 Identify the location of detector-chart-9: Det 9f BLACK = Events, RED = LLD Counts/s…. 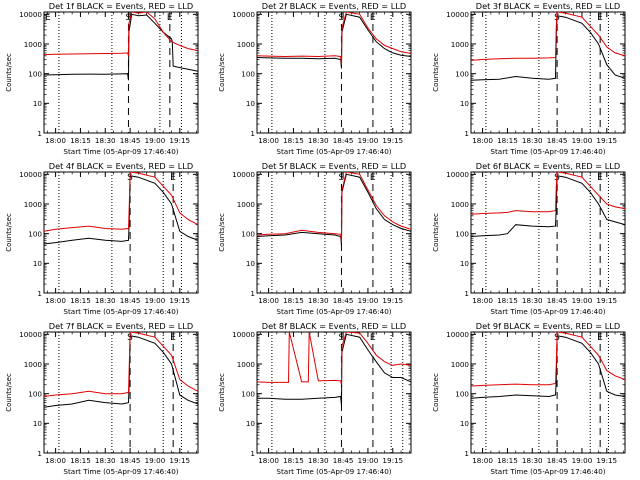
(529, 398).